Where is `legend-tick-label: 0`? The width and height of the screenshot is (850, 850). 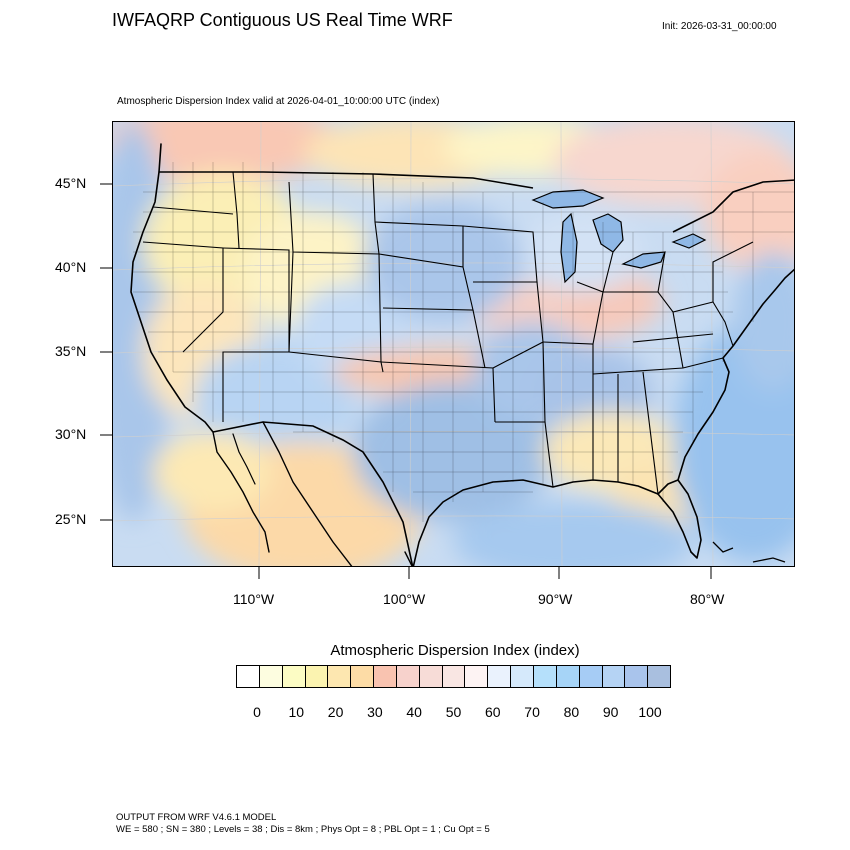
legend-tick-label: 0 is located at coordinates (257, 712).